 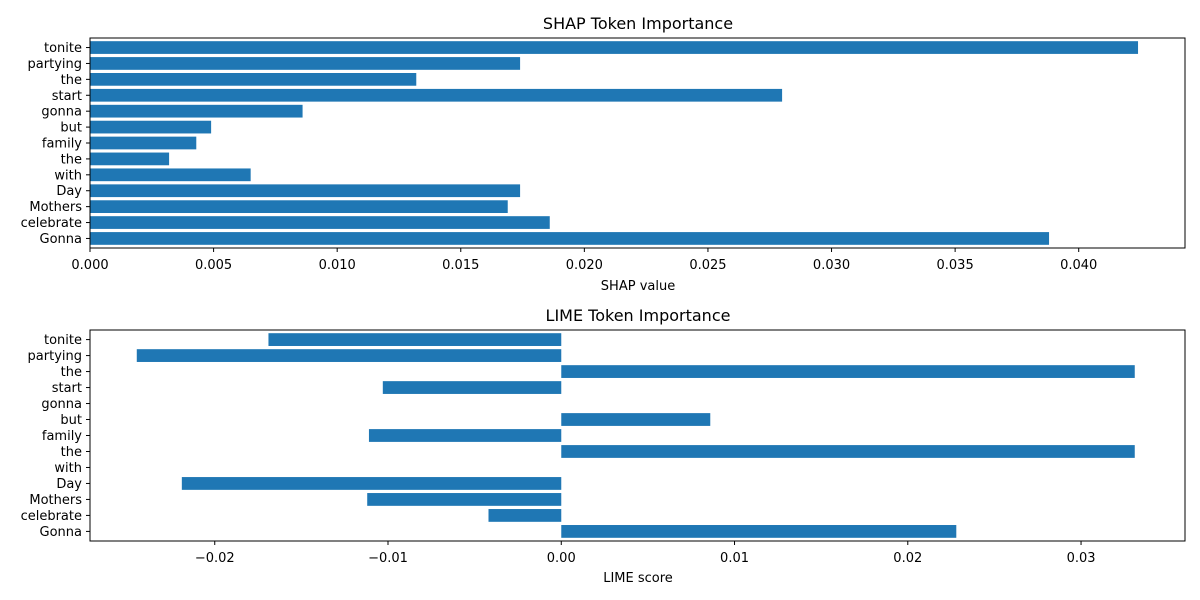 I want to click on shap-y-tick-label: gonna, so click(x=61, y=112).